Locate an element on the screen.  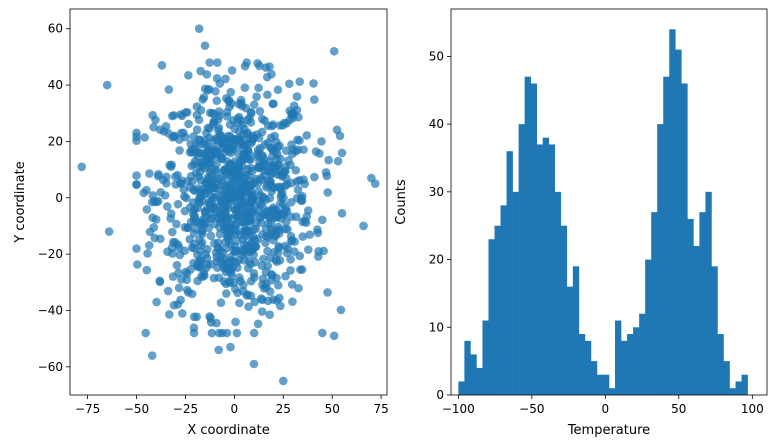
histogram-x-axis-label: Temperature is located at coordinates (608, 430).